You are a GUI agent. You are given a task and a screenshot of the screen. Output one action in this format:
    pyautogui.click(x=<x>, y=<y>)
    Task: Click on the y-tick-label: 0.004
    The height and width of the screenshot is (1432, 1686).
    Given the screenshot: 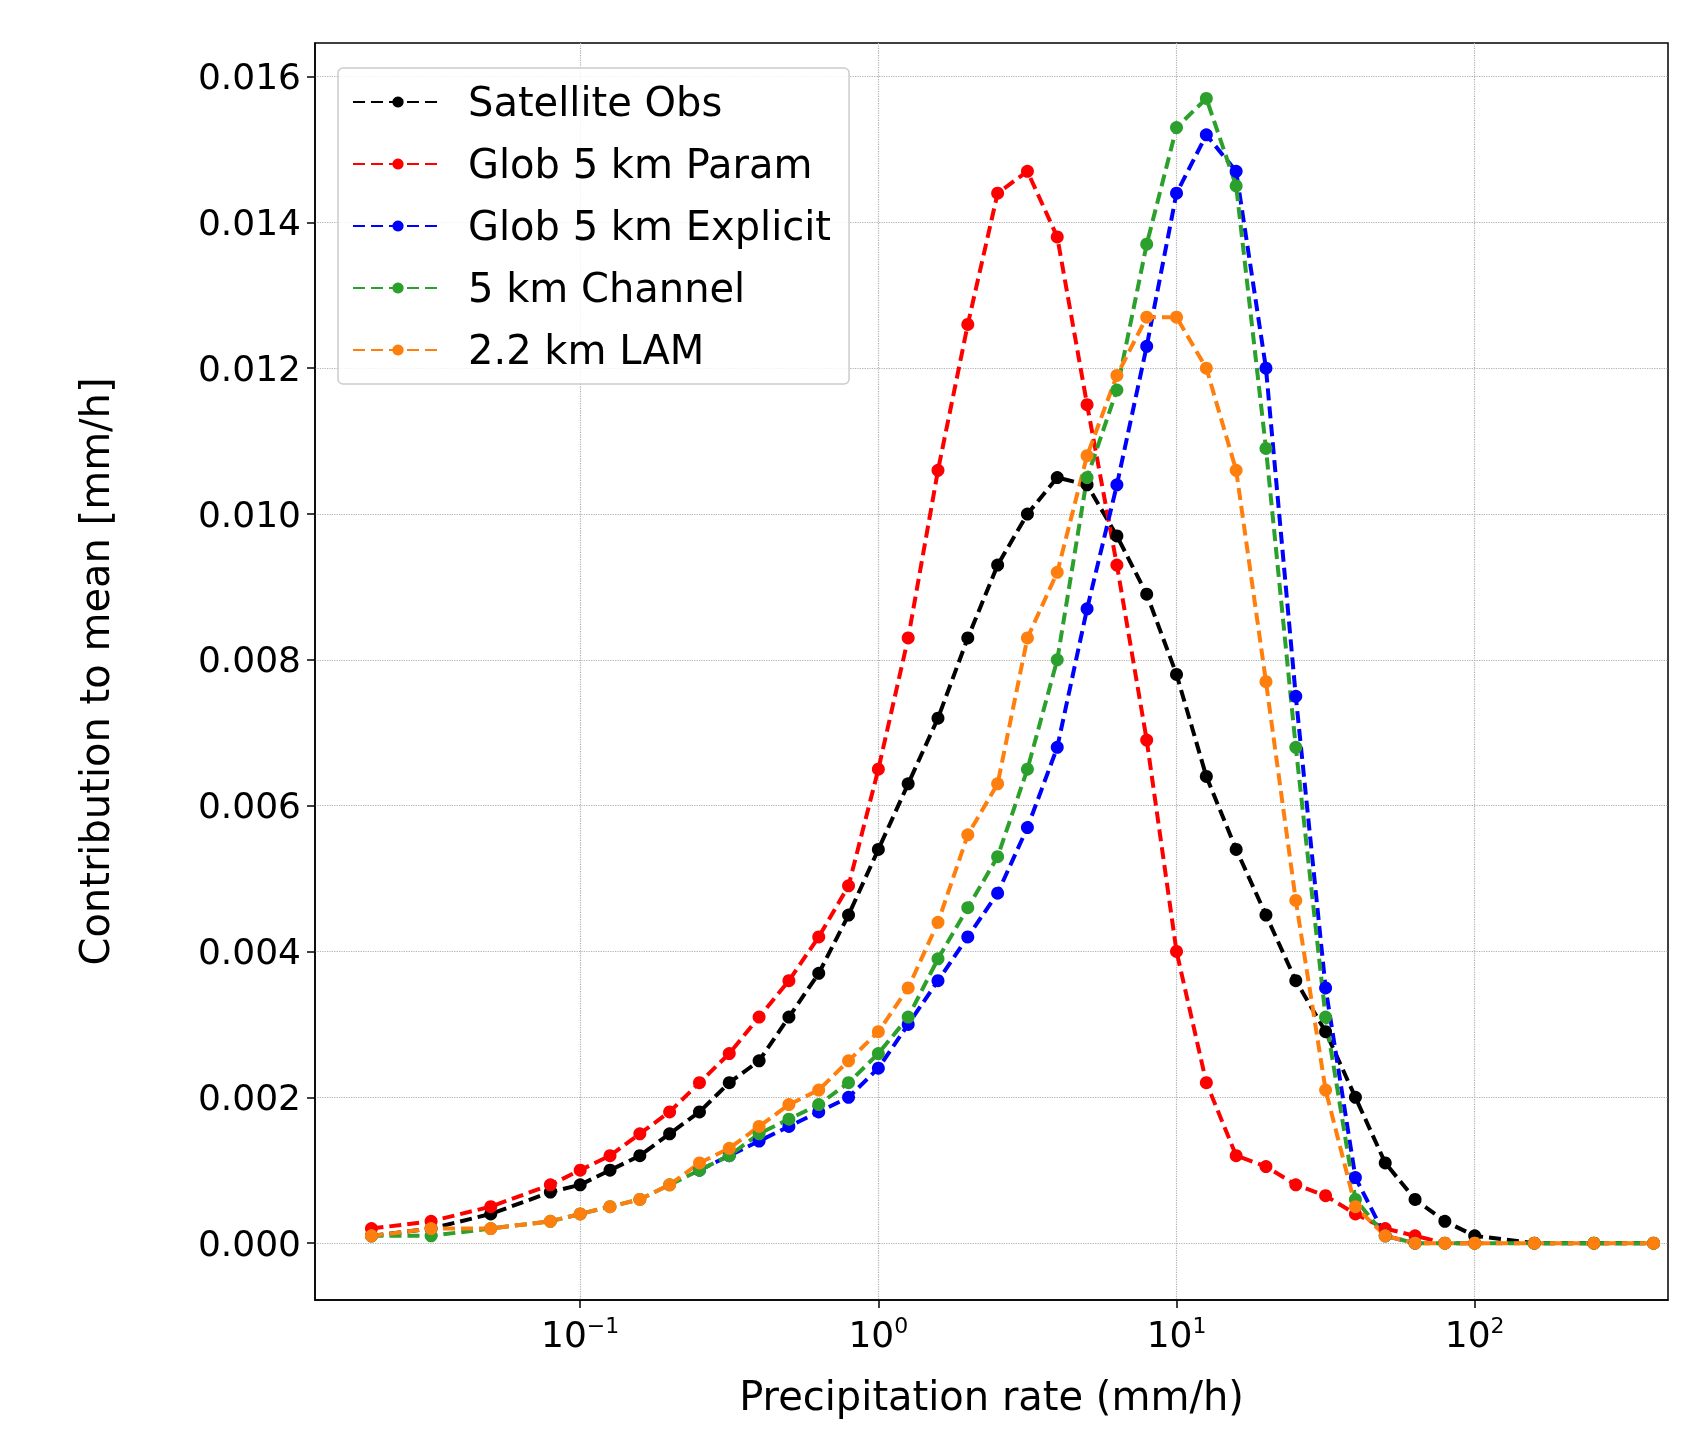 What is the action you would take?
    pyautogui.click(x=249, y=951)
    